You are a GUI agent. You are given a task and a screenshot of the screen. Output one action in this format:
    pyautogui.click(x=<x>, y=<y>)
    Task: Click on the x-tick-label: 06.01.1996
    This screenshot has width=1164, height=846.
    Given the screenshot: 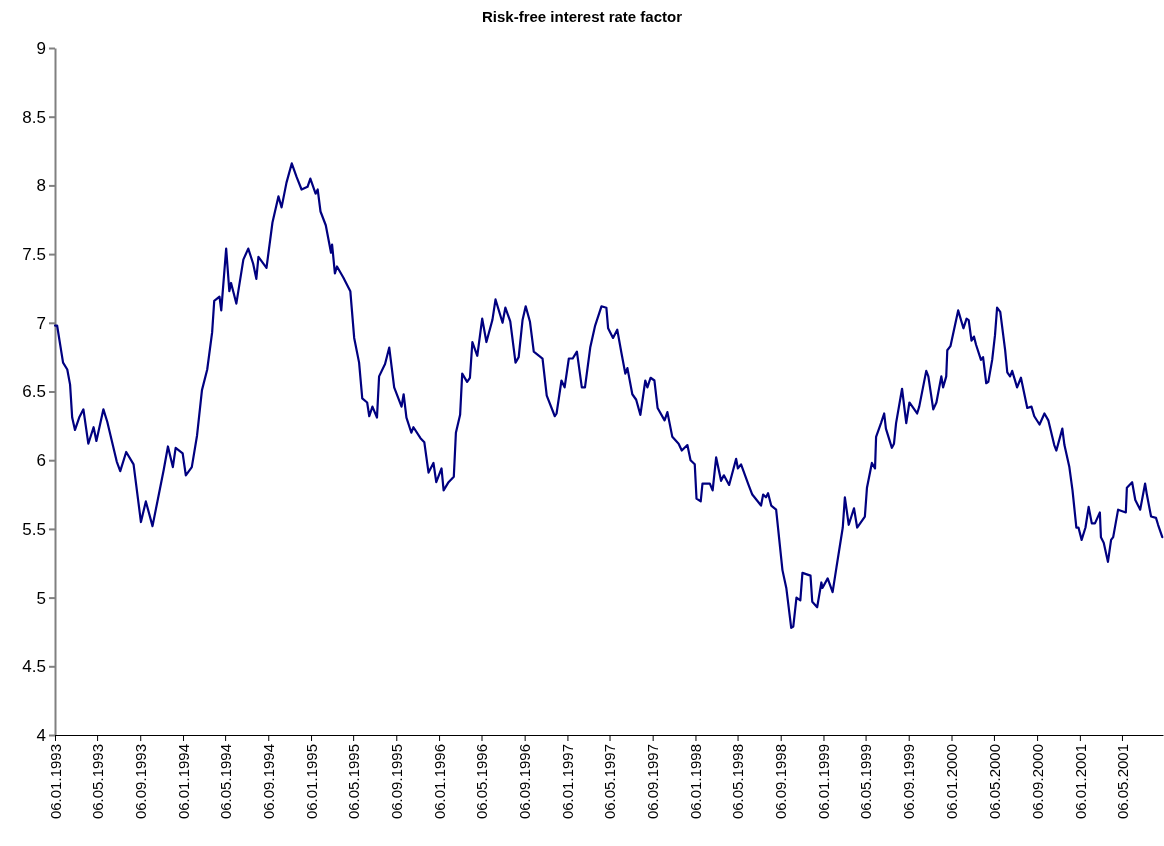 What is the action you would take?
    pyautogui.click(x=439, y=782)
    